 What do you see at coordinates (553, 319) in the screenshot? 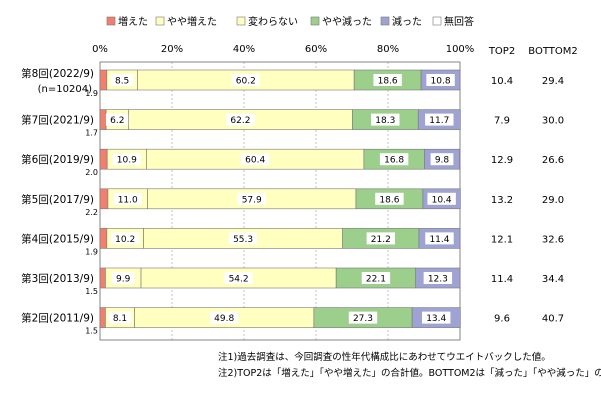
I see `bottom2-value: 40.7` at bounding box center [553, 319].